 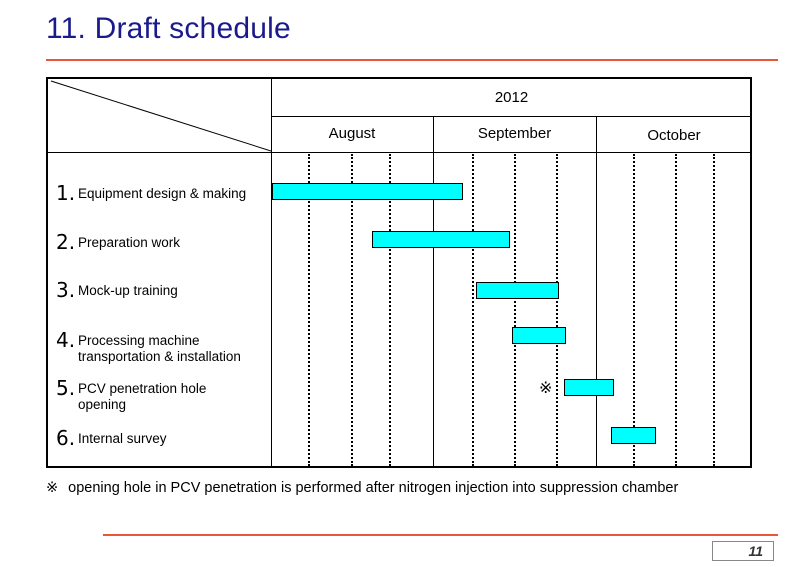 What do you see at coordinates (139, 340) in the screenshot?
I see `task-label: Processing machine` at bounding box center [139, 340].